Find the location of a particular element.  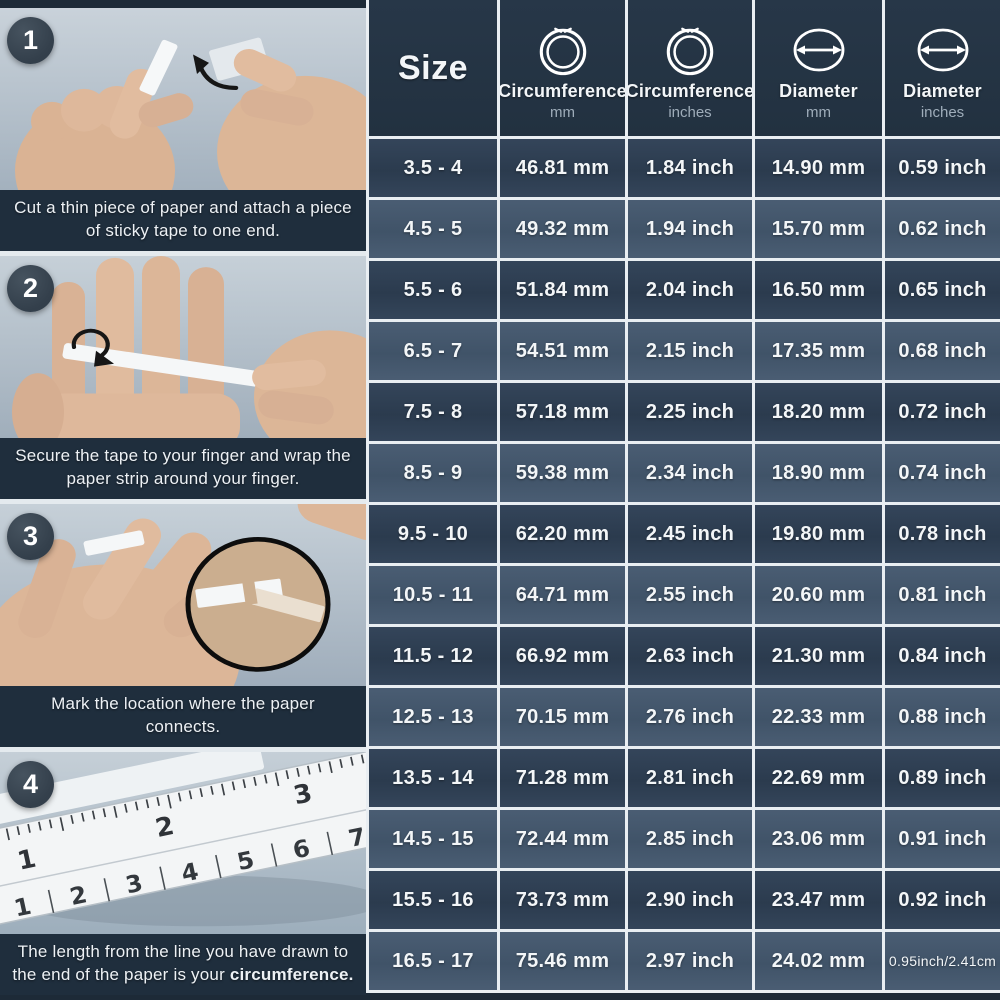

table-cell-size: 16.5 - 17 is located at coordinates (431, 962).